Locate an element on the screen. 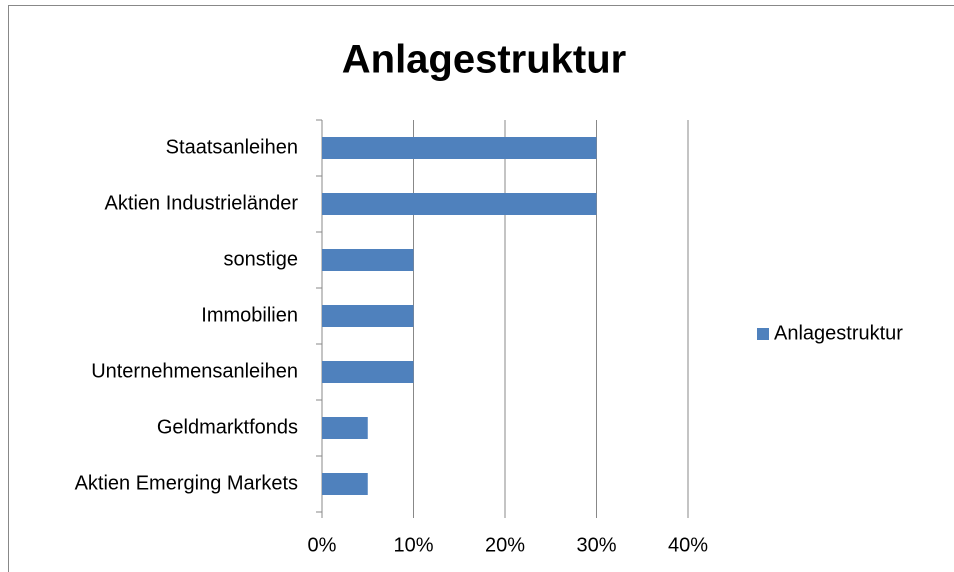  y-tick-label: Aktien Emerging Markets is located at coordinates (186, 483).